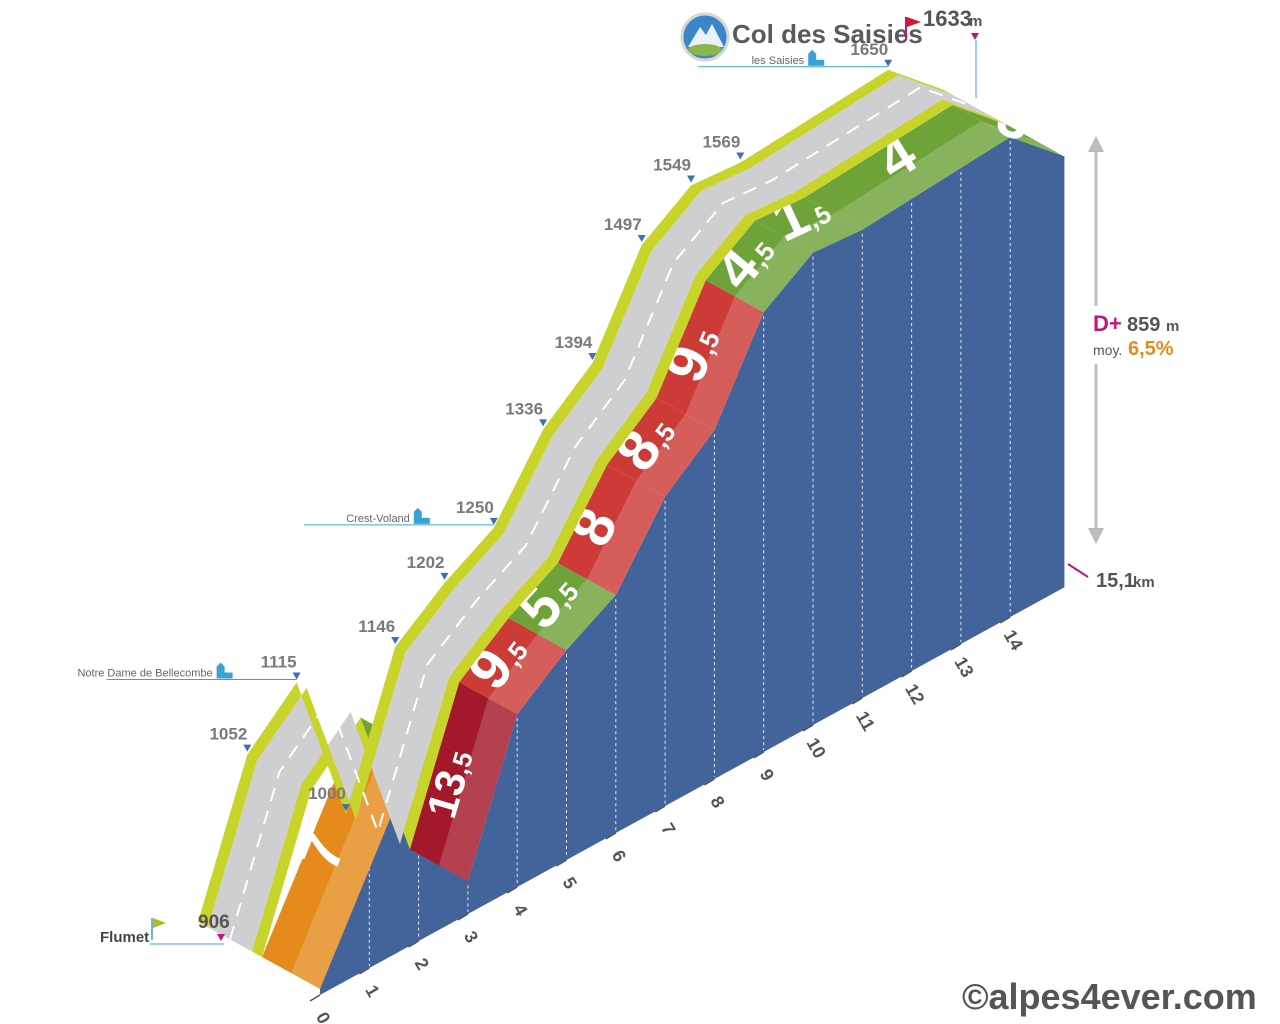 The image size is (1280, 1024). Describe the element at coordinates (668, 829) in the screenshot. I see `km-tick-label: 7` at that location.